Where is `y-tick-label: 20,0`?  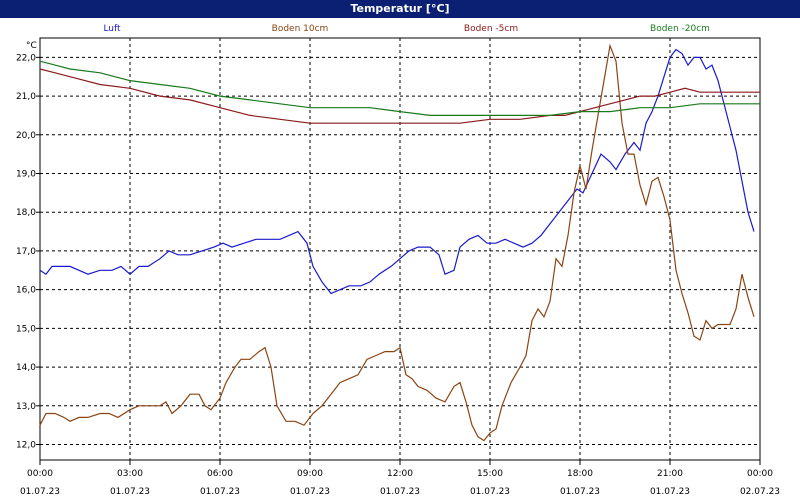
y-tick-label: 20,0 is located at coordinates (26, 136).